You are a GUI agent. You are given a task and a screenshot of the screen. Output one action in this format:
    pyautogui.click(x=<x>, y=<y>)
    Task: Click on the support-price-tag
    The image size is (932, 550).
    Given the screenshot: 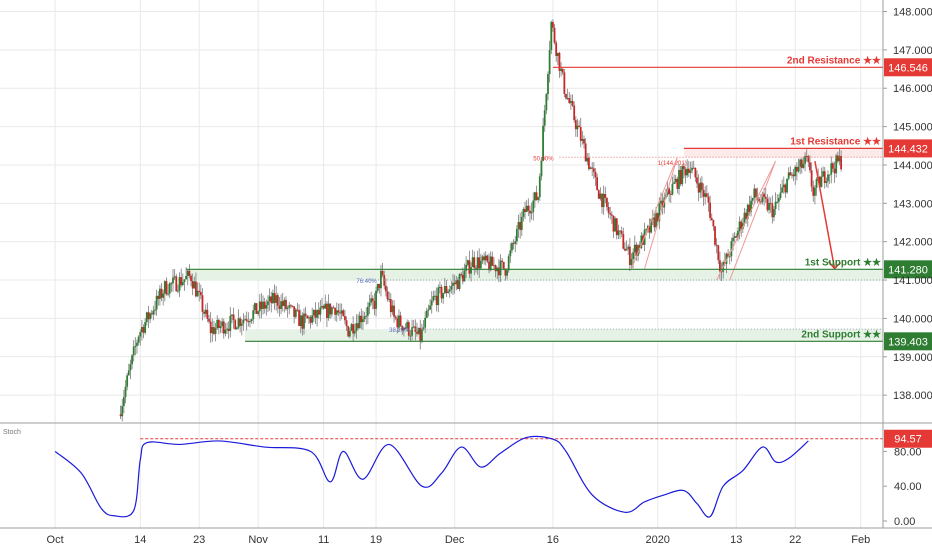 What is the action you would take?
    pyautogui.click(x=908, y=269)
    